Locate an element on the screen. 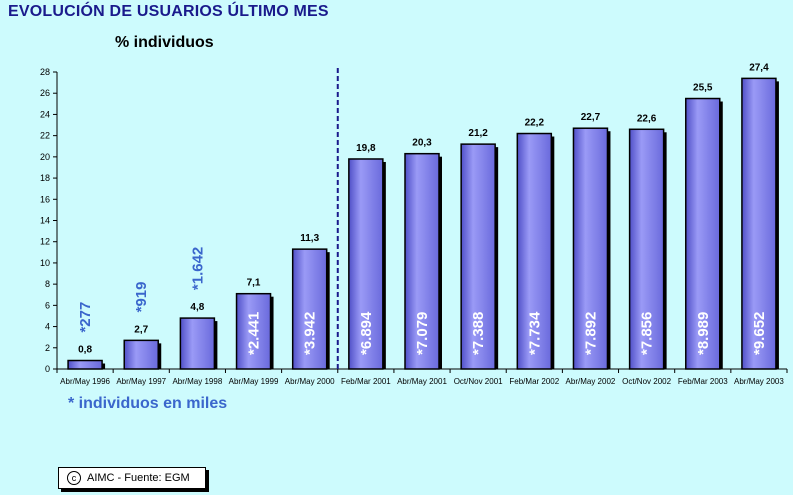  bar-value-label: 4,8 is located at coordinates (197, 307).